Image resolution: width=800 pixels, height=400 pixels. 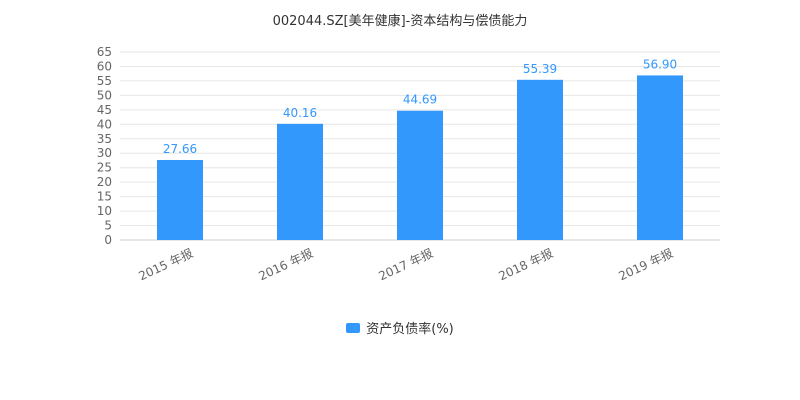 What do you see at coordinates (400, 21) in the screenshot?
I see `chart-title: 002044.SZ[美年健康]-资本结构与偿债能力` at bounding box center [400, 21].